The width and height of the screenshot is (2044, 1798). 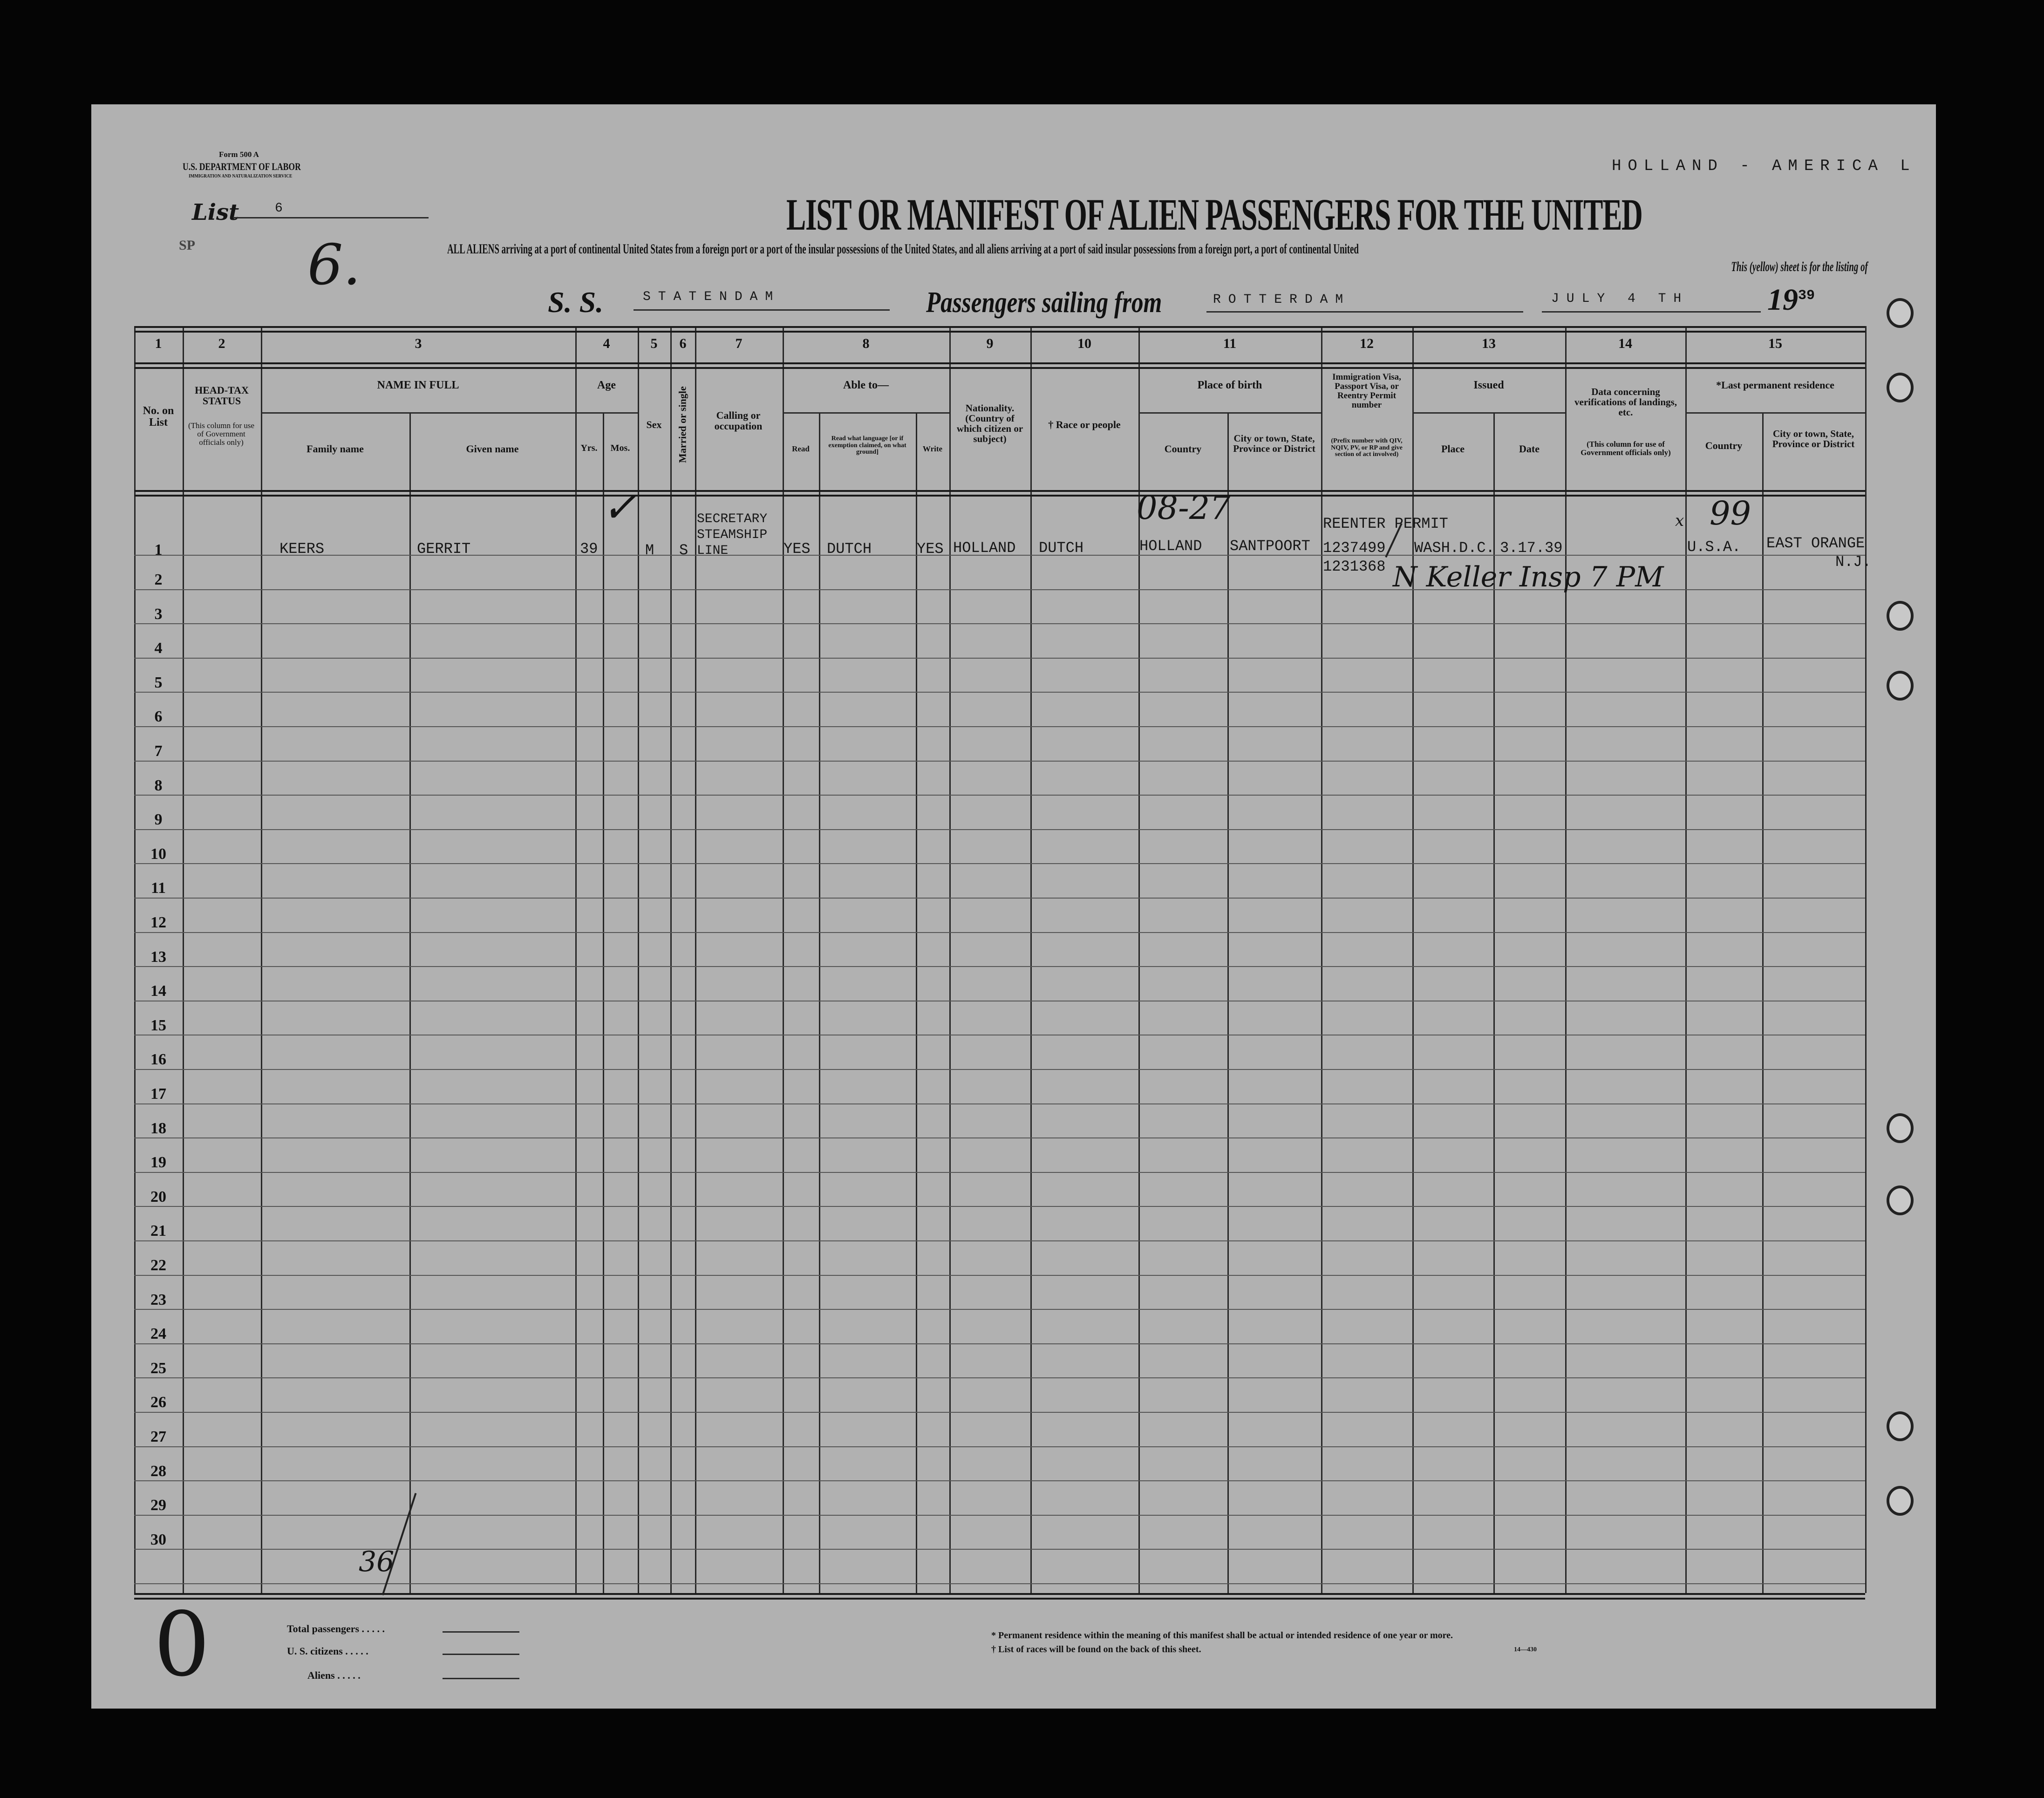 I want to click on residence-city: EAST ORANGE, so click(x=1815, y=544).